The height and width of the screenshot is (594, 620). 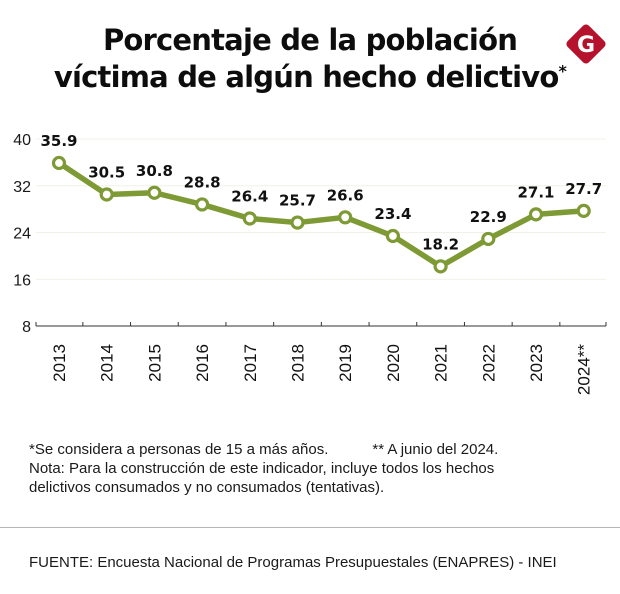 I want to click on x-tick-label: 2015, so click(x=154, y=363).